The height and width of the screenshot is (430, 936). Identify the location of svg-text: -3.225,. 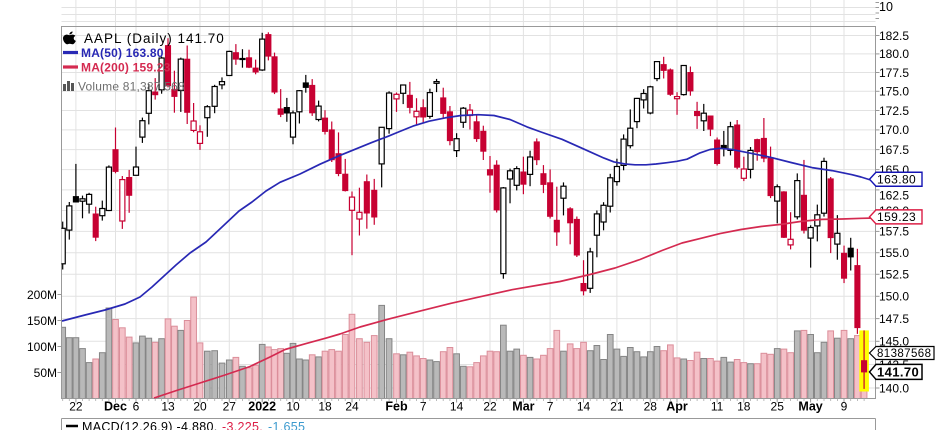
(242, 425).